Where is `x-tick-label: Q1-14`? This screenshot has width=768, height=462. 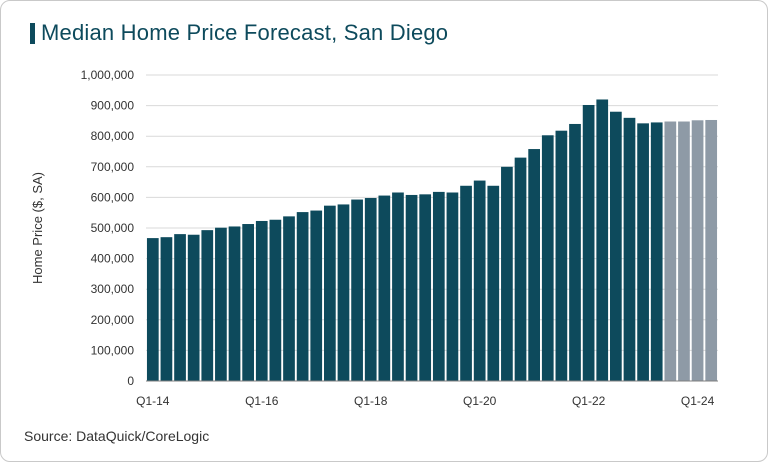 x-tick-label: Q1-14 is located at coordinates (153, 401).